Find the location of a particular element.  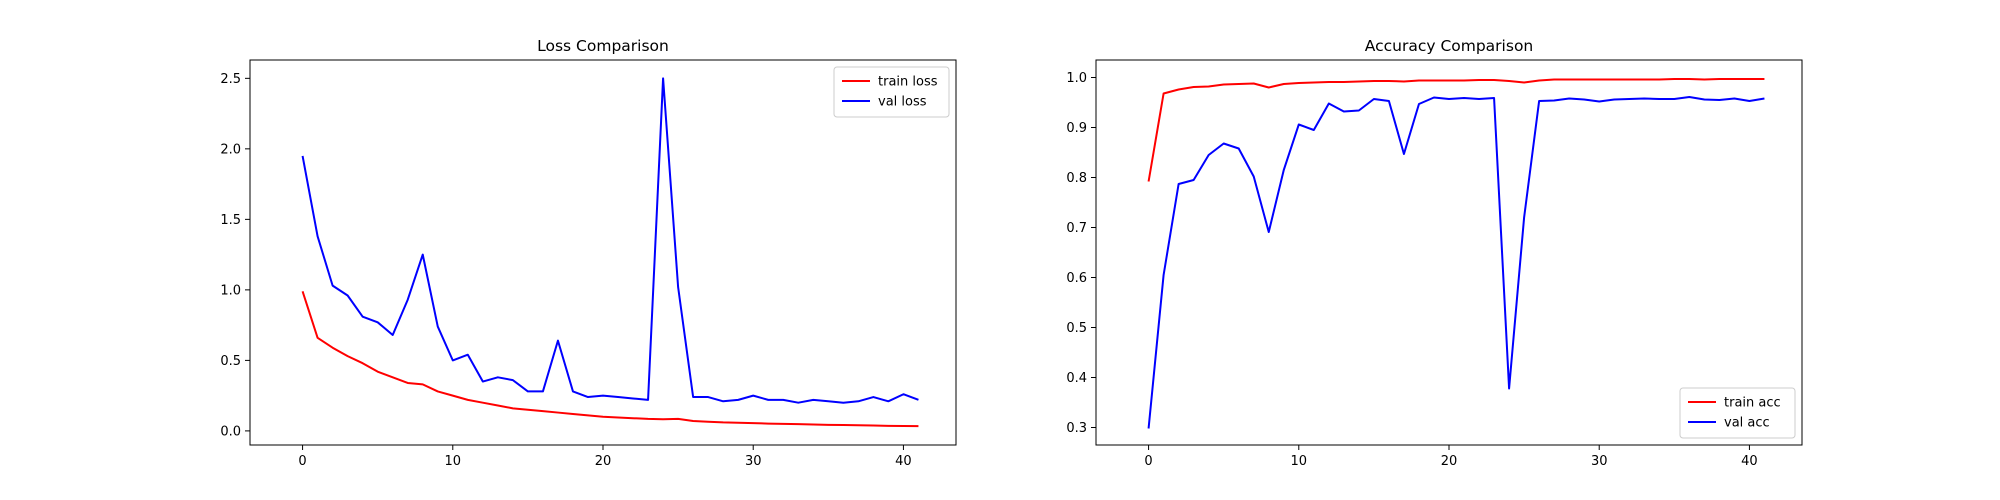

legend-label-train-loss: train loss is located at coordinates (908, 82).